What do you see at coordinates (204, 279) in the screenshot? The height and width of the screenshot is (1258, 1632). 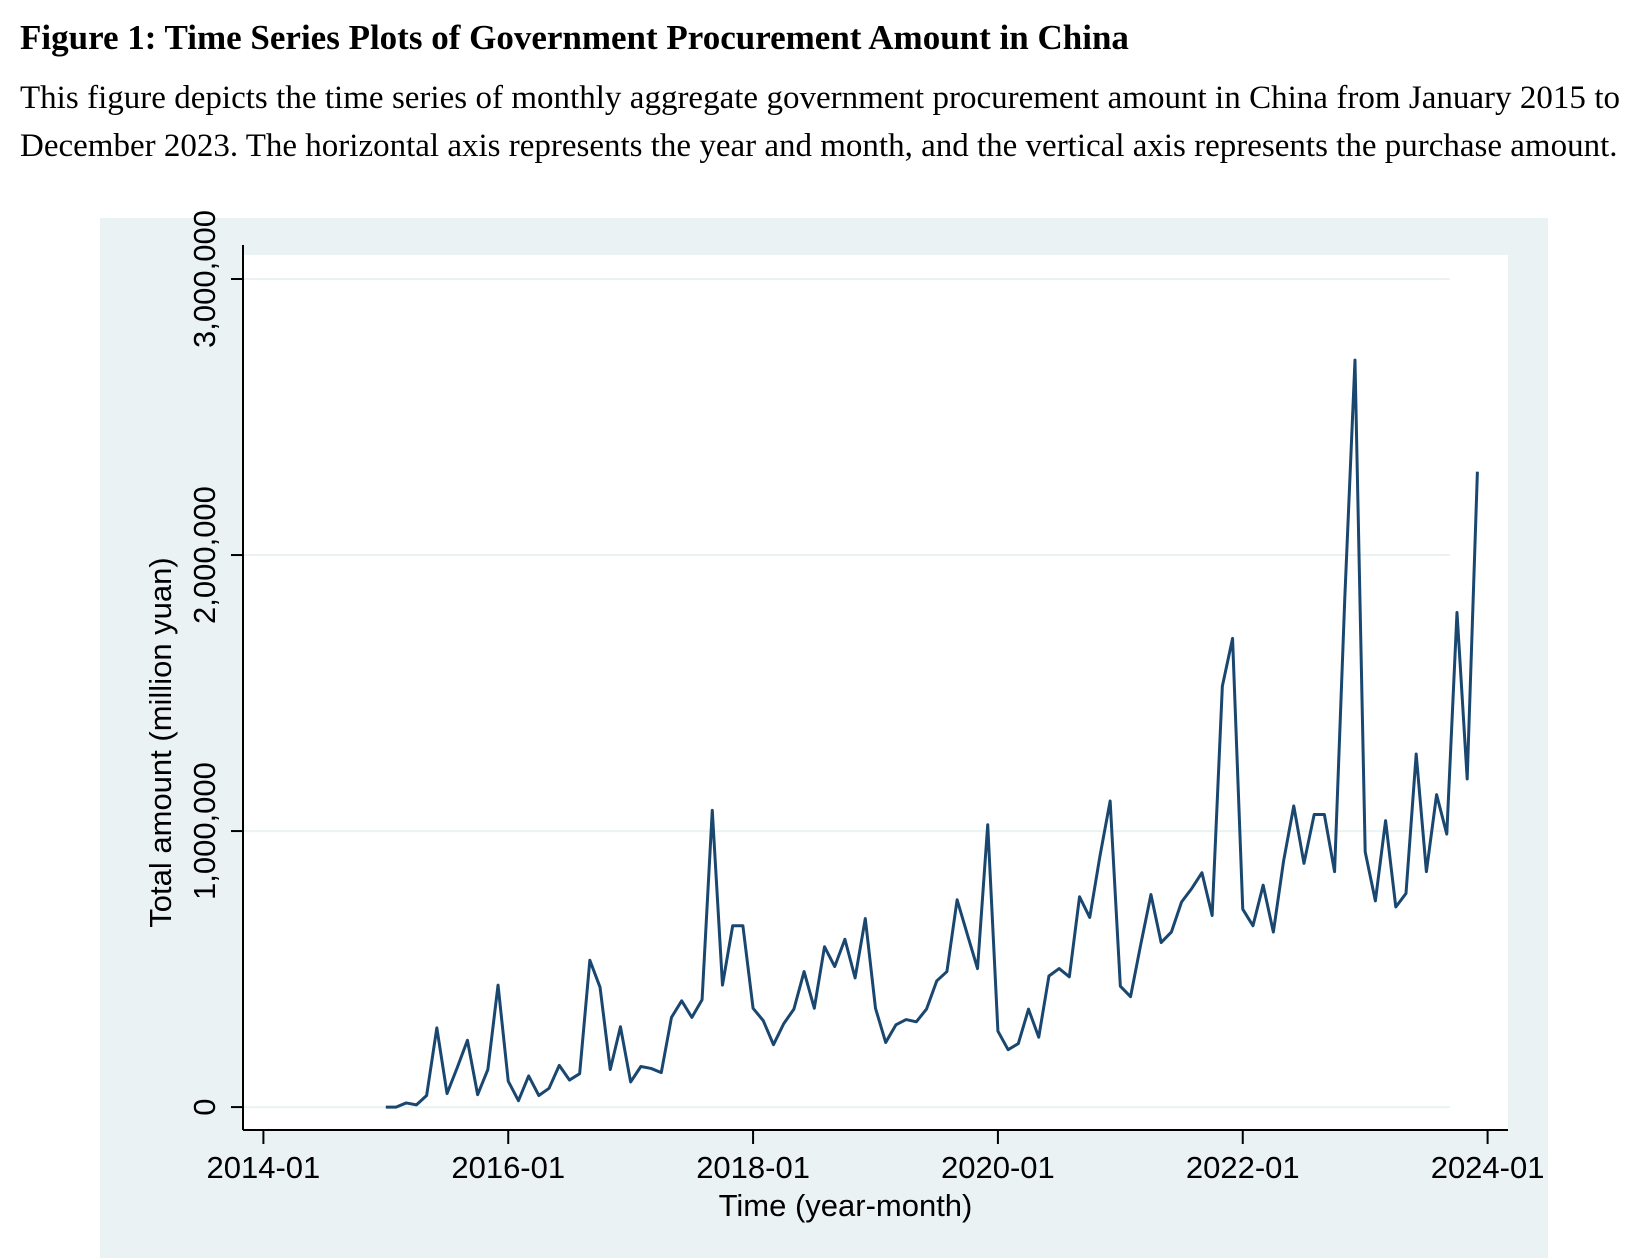 I see `y-tick-label: 3,000,000` at bounding box center [204, 279].